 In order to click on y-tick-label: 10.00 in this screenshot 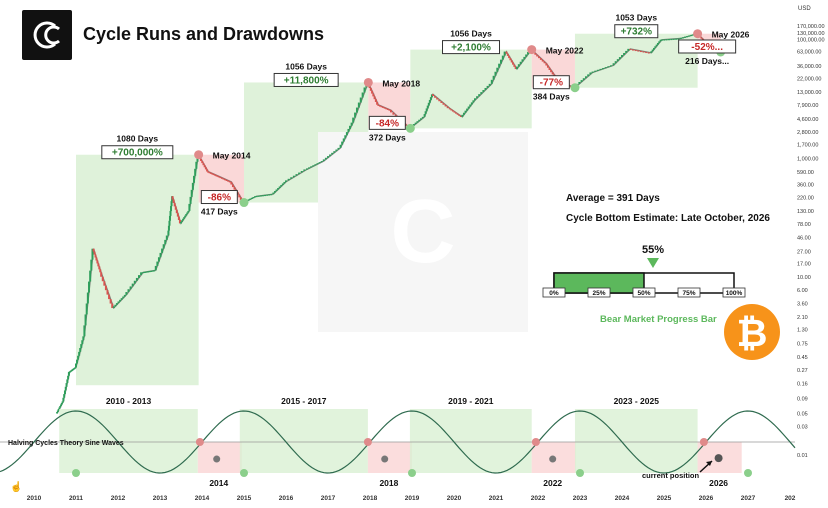, I will do `click(804, 278)`.